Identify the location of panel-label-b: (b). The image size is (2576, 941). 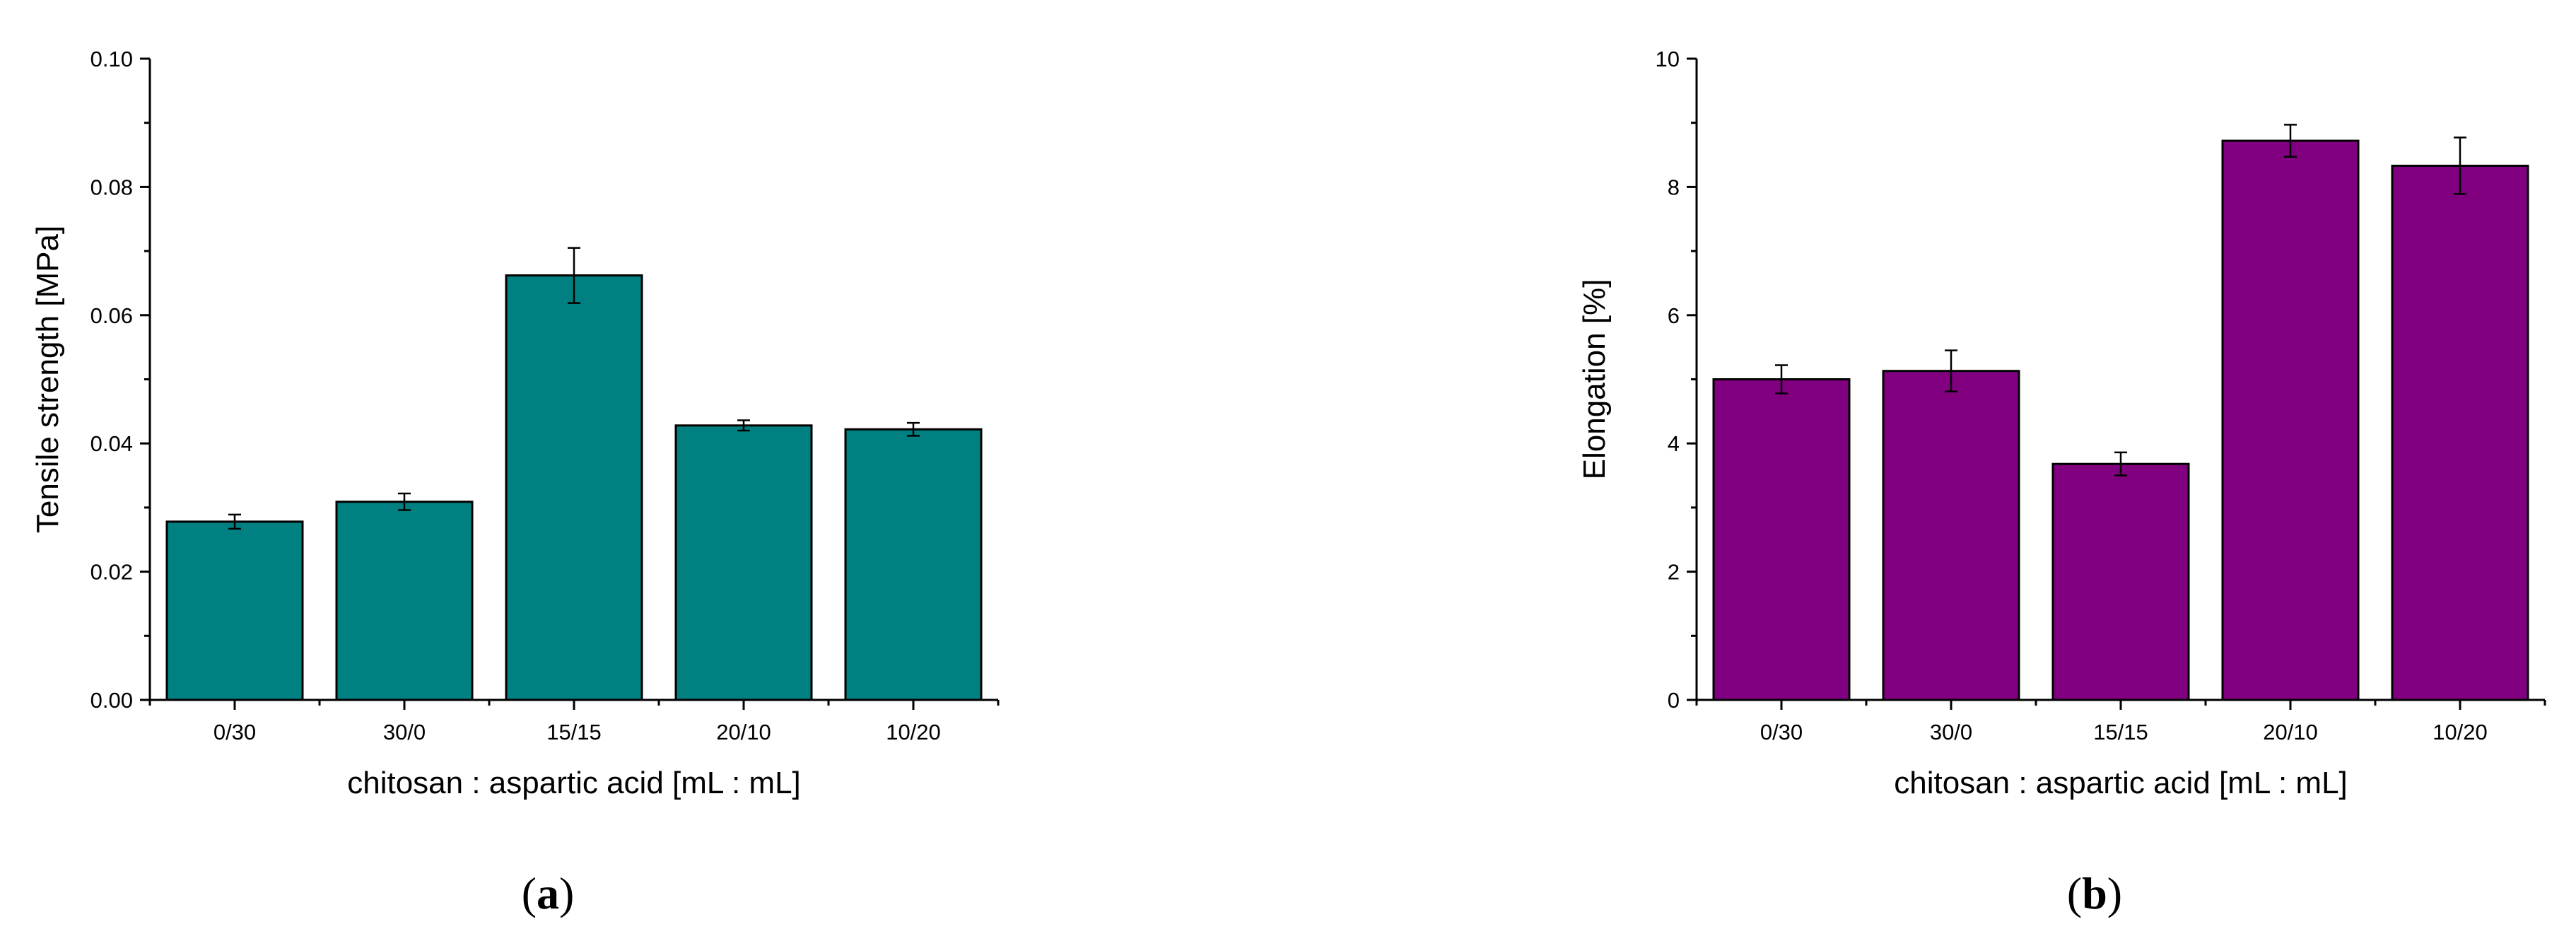
(2094, 893).